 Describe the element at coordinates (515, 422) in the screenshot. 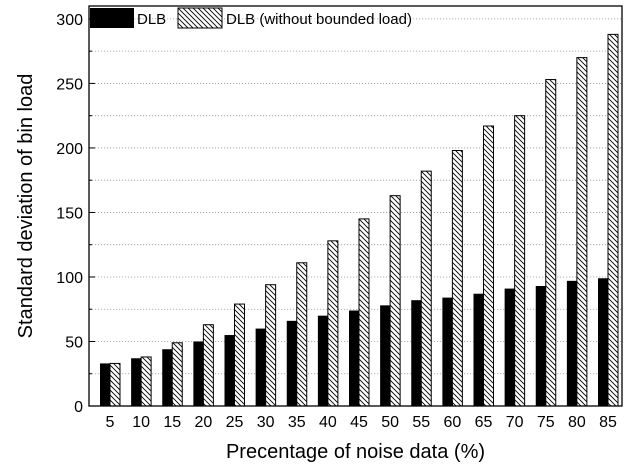

I see `x-tick-label: 70` at that location.